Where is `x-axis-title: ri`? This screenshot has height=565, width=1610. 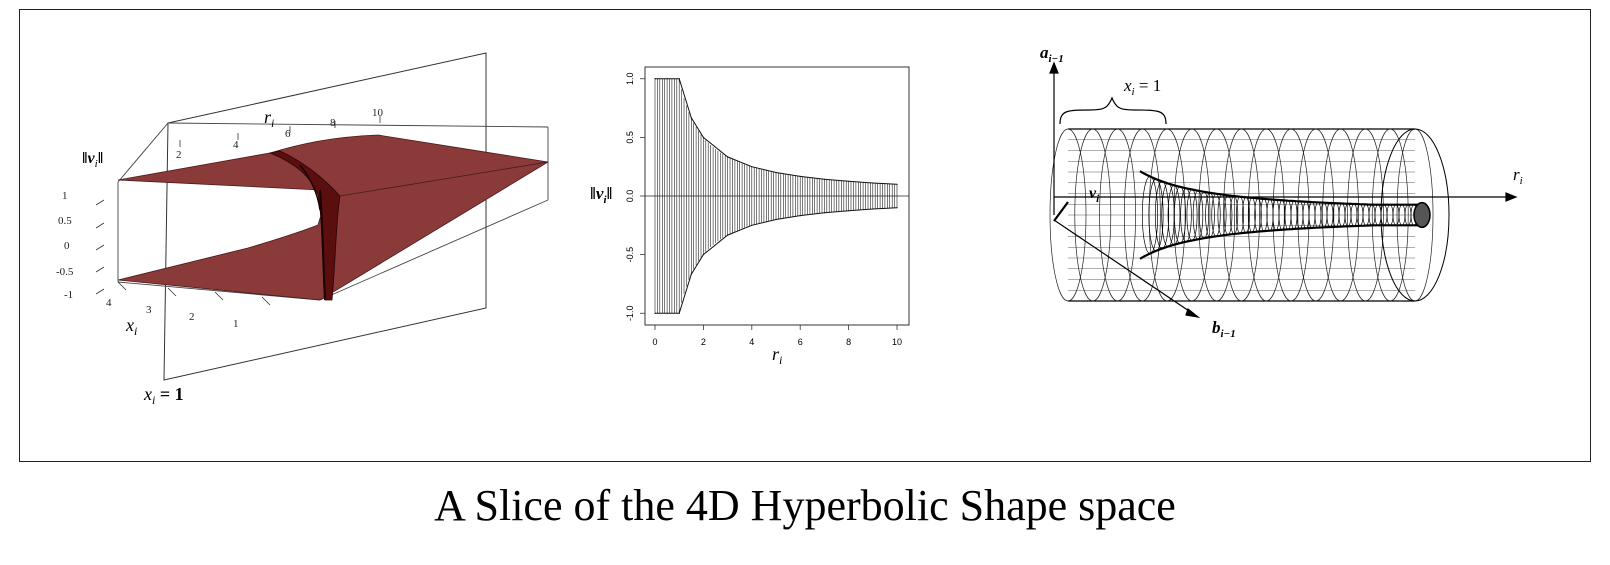
x-axis-title: ri is located at coordinates (777, 355).